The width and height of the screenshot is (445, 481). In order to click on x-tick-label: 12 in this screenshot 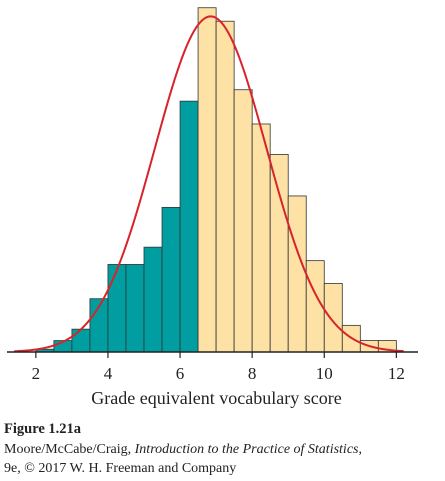, I will do `click(396, 373)`.